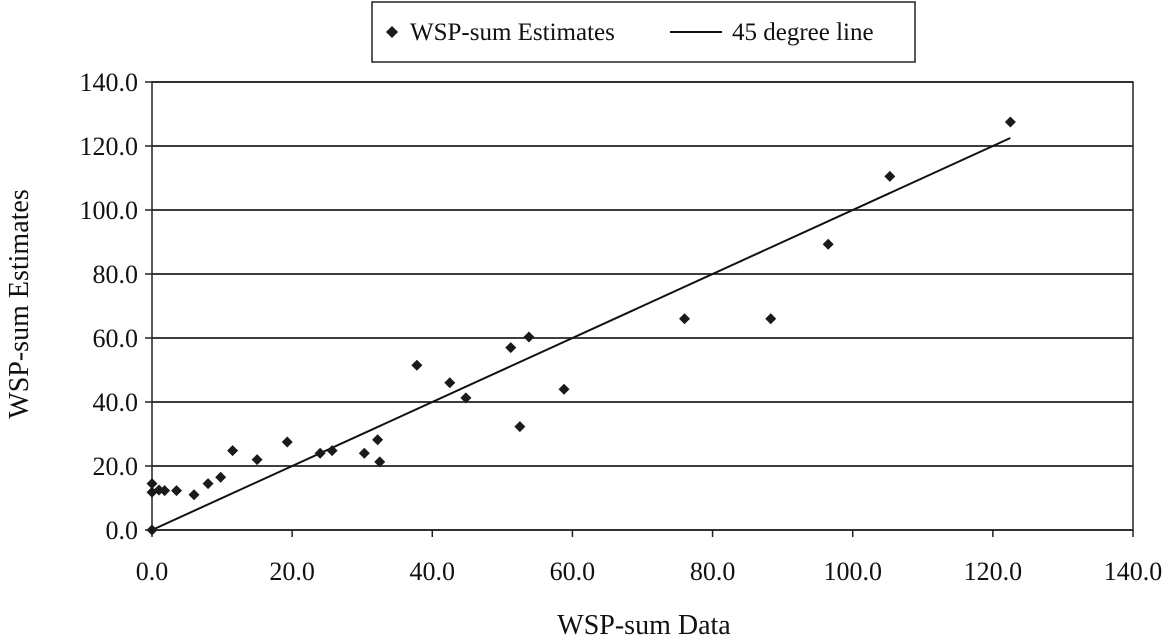 This screenshot has width=1175, height=642. I want to click on x-tick-label: 40.0, so click(433, 571).